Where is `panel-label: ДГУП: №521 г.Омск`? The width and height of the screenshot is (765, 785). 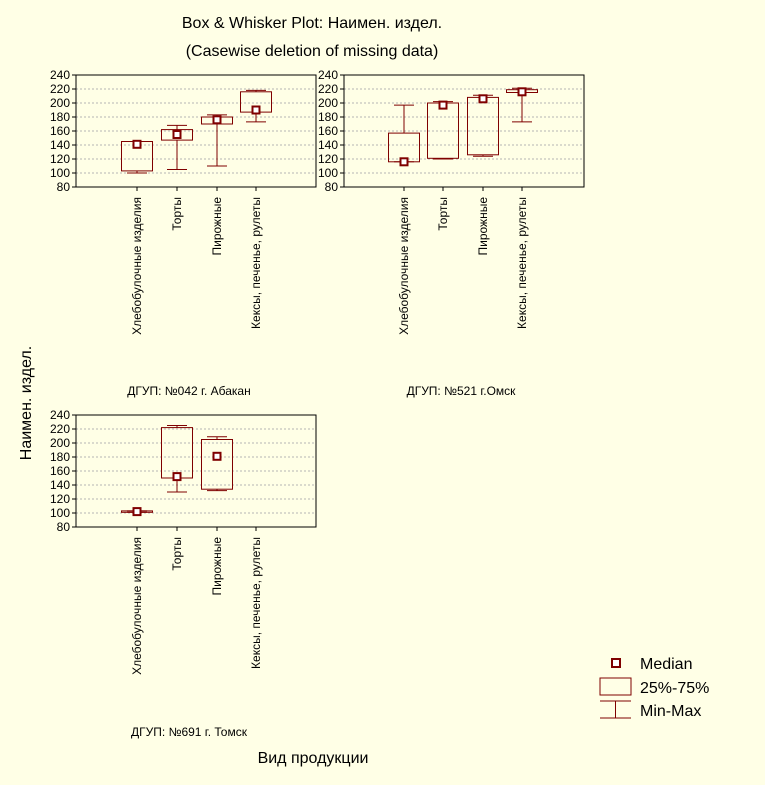
panel-label: ДГУП: №521 г.Омск is located at coordinates (462, 391).